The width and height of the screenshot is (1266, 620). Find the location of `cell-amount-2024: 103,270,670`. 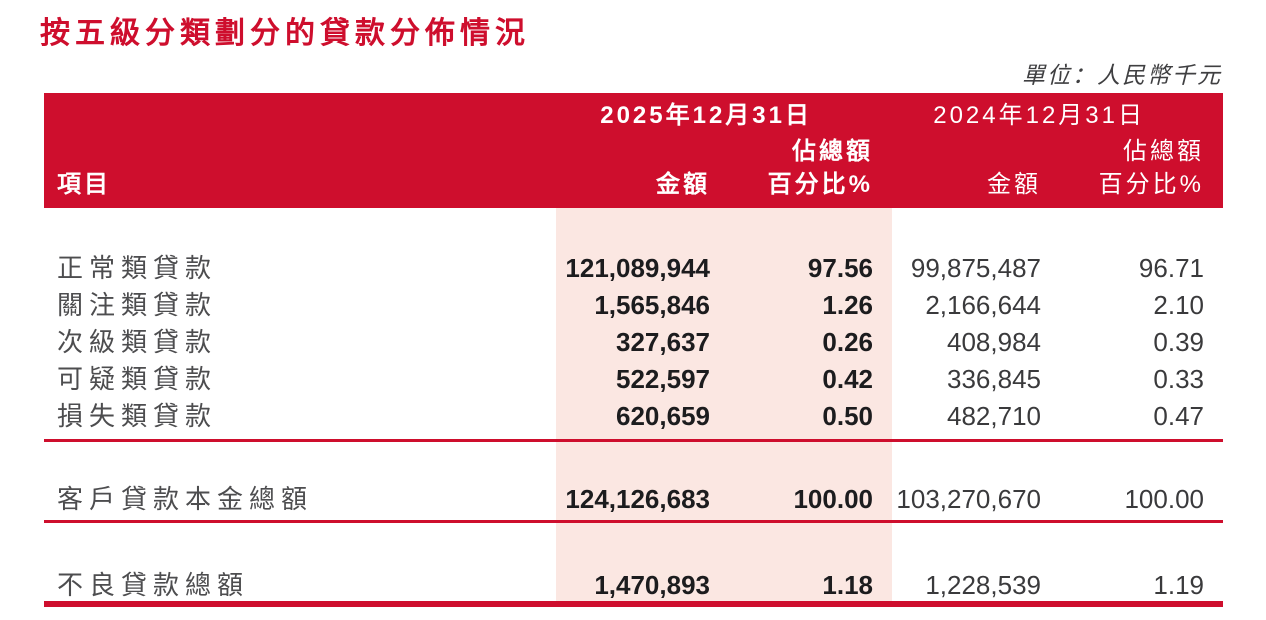

cell-amount-2024: 103,270,670 is located at coordinates (968, 499).